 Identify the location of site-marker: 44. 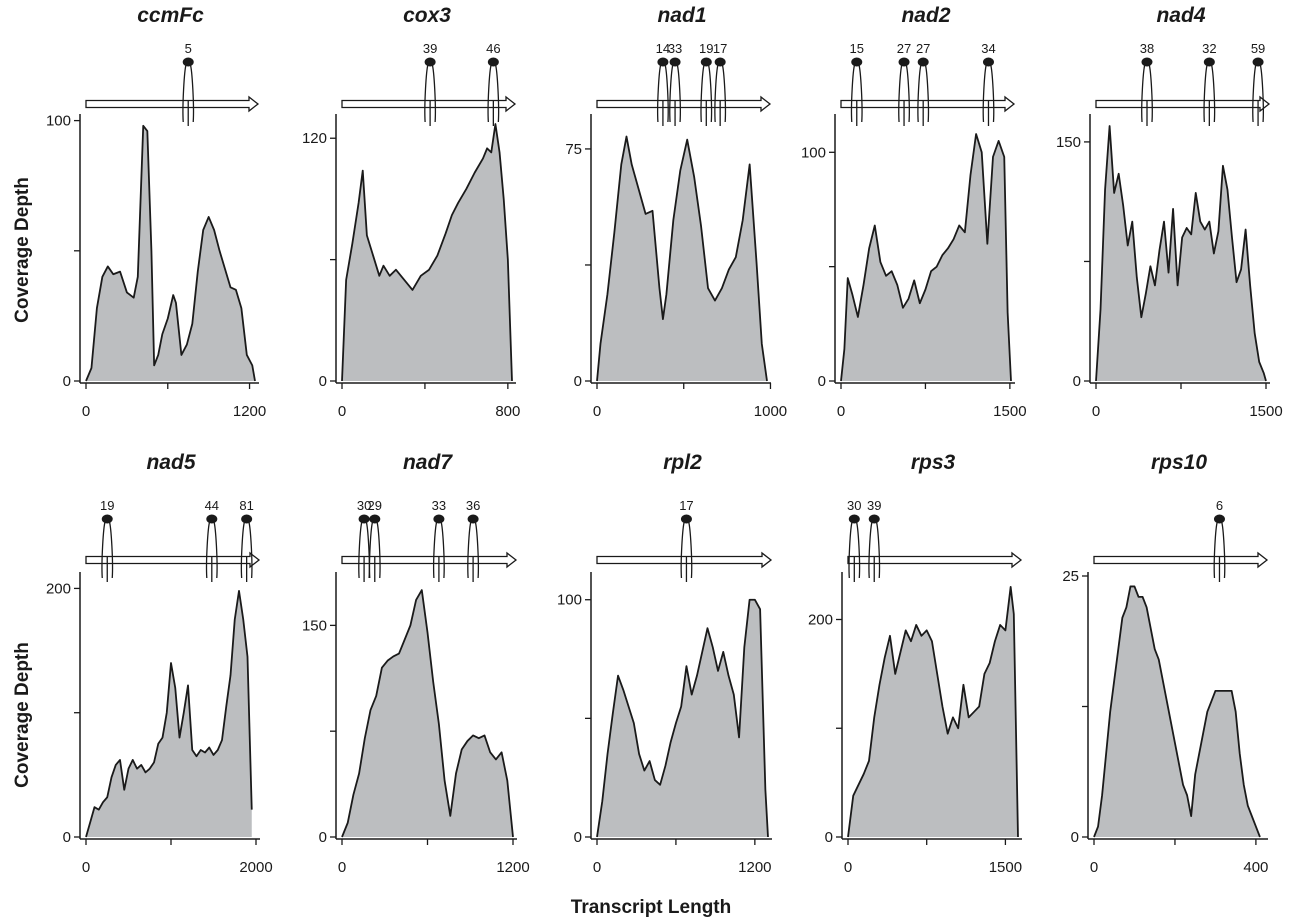
(212, 540).